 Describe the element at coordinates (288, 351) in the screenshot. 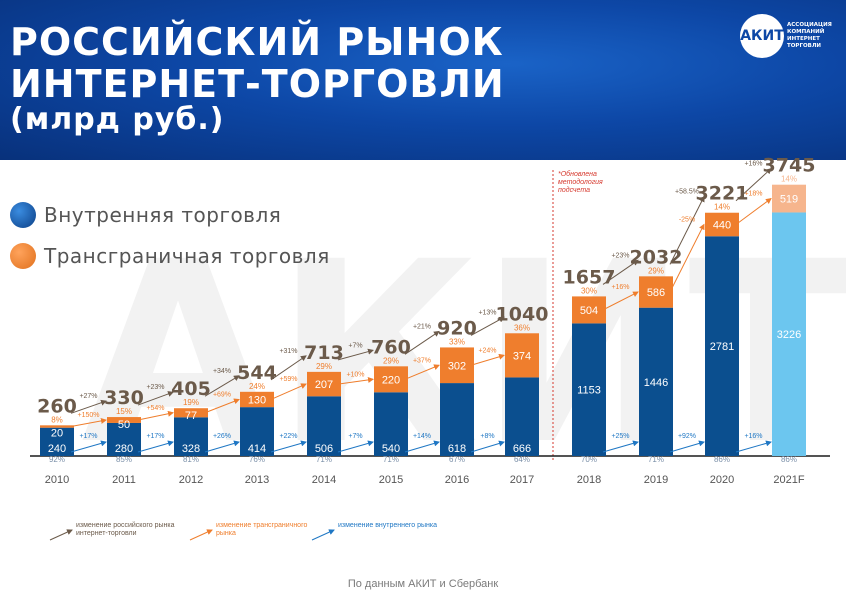

I see `total-growth-label: +31%` at that location.